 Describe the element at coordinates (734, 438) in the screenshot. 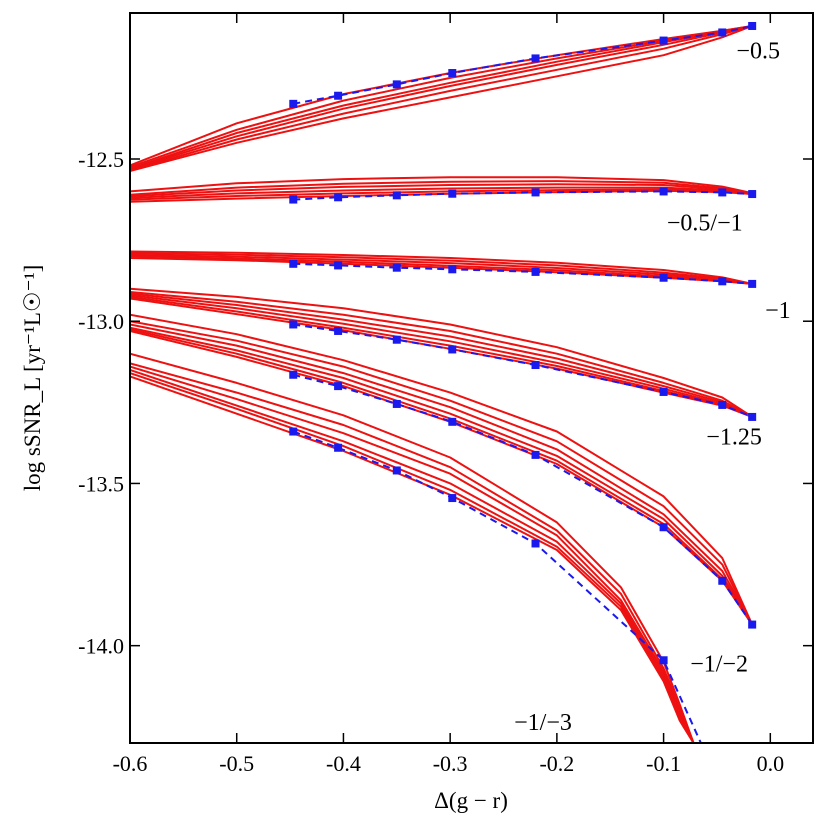

I see `series-label: −1.25` at that location.